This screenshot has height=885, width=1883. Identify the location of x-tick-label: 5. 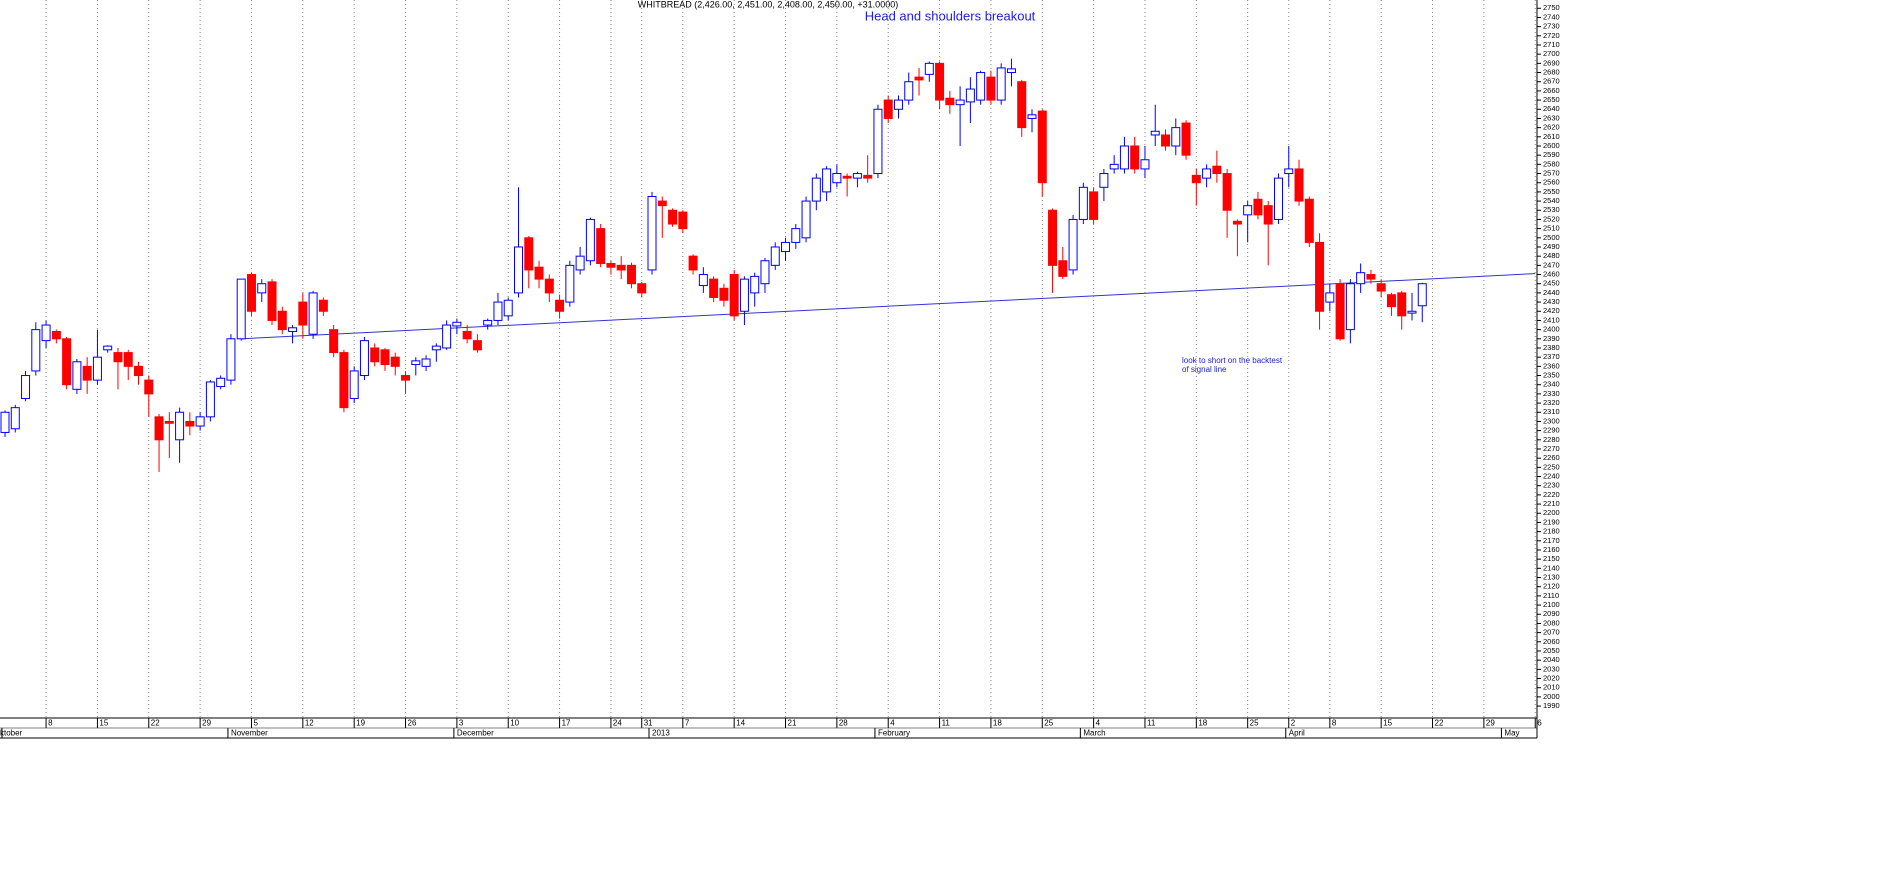
(255, 723).